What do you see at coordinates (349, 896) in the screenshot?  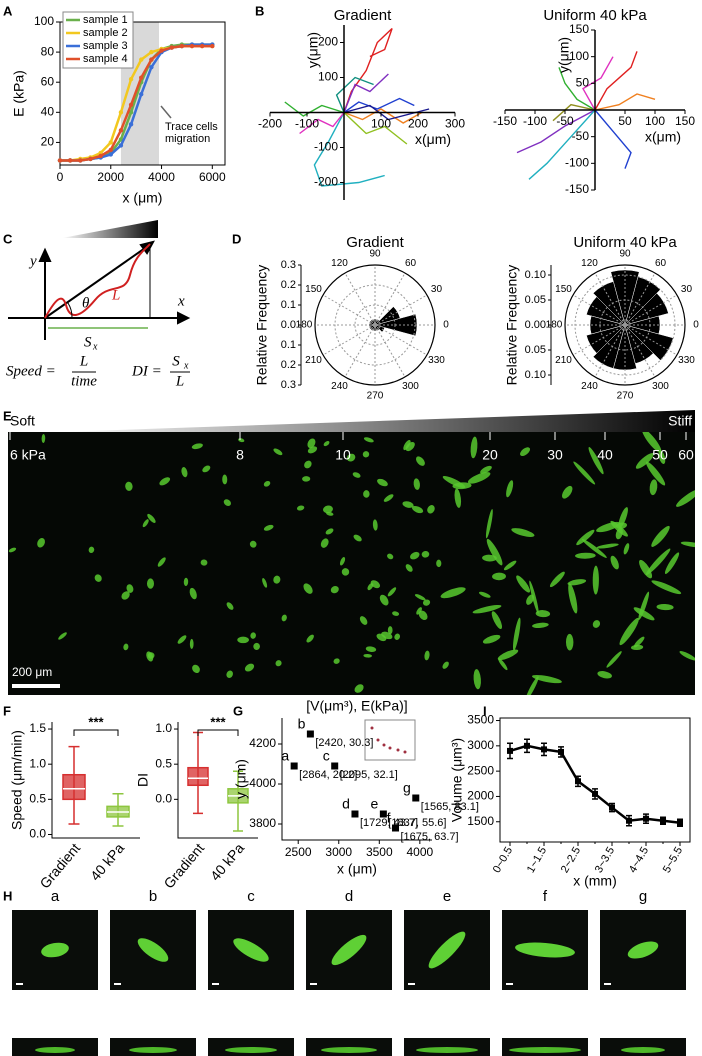 I see `gallery-label: d` at bounding box center [349, 896].